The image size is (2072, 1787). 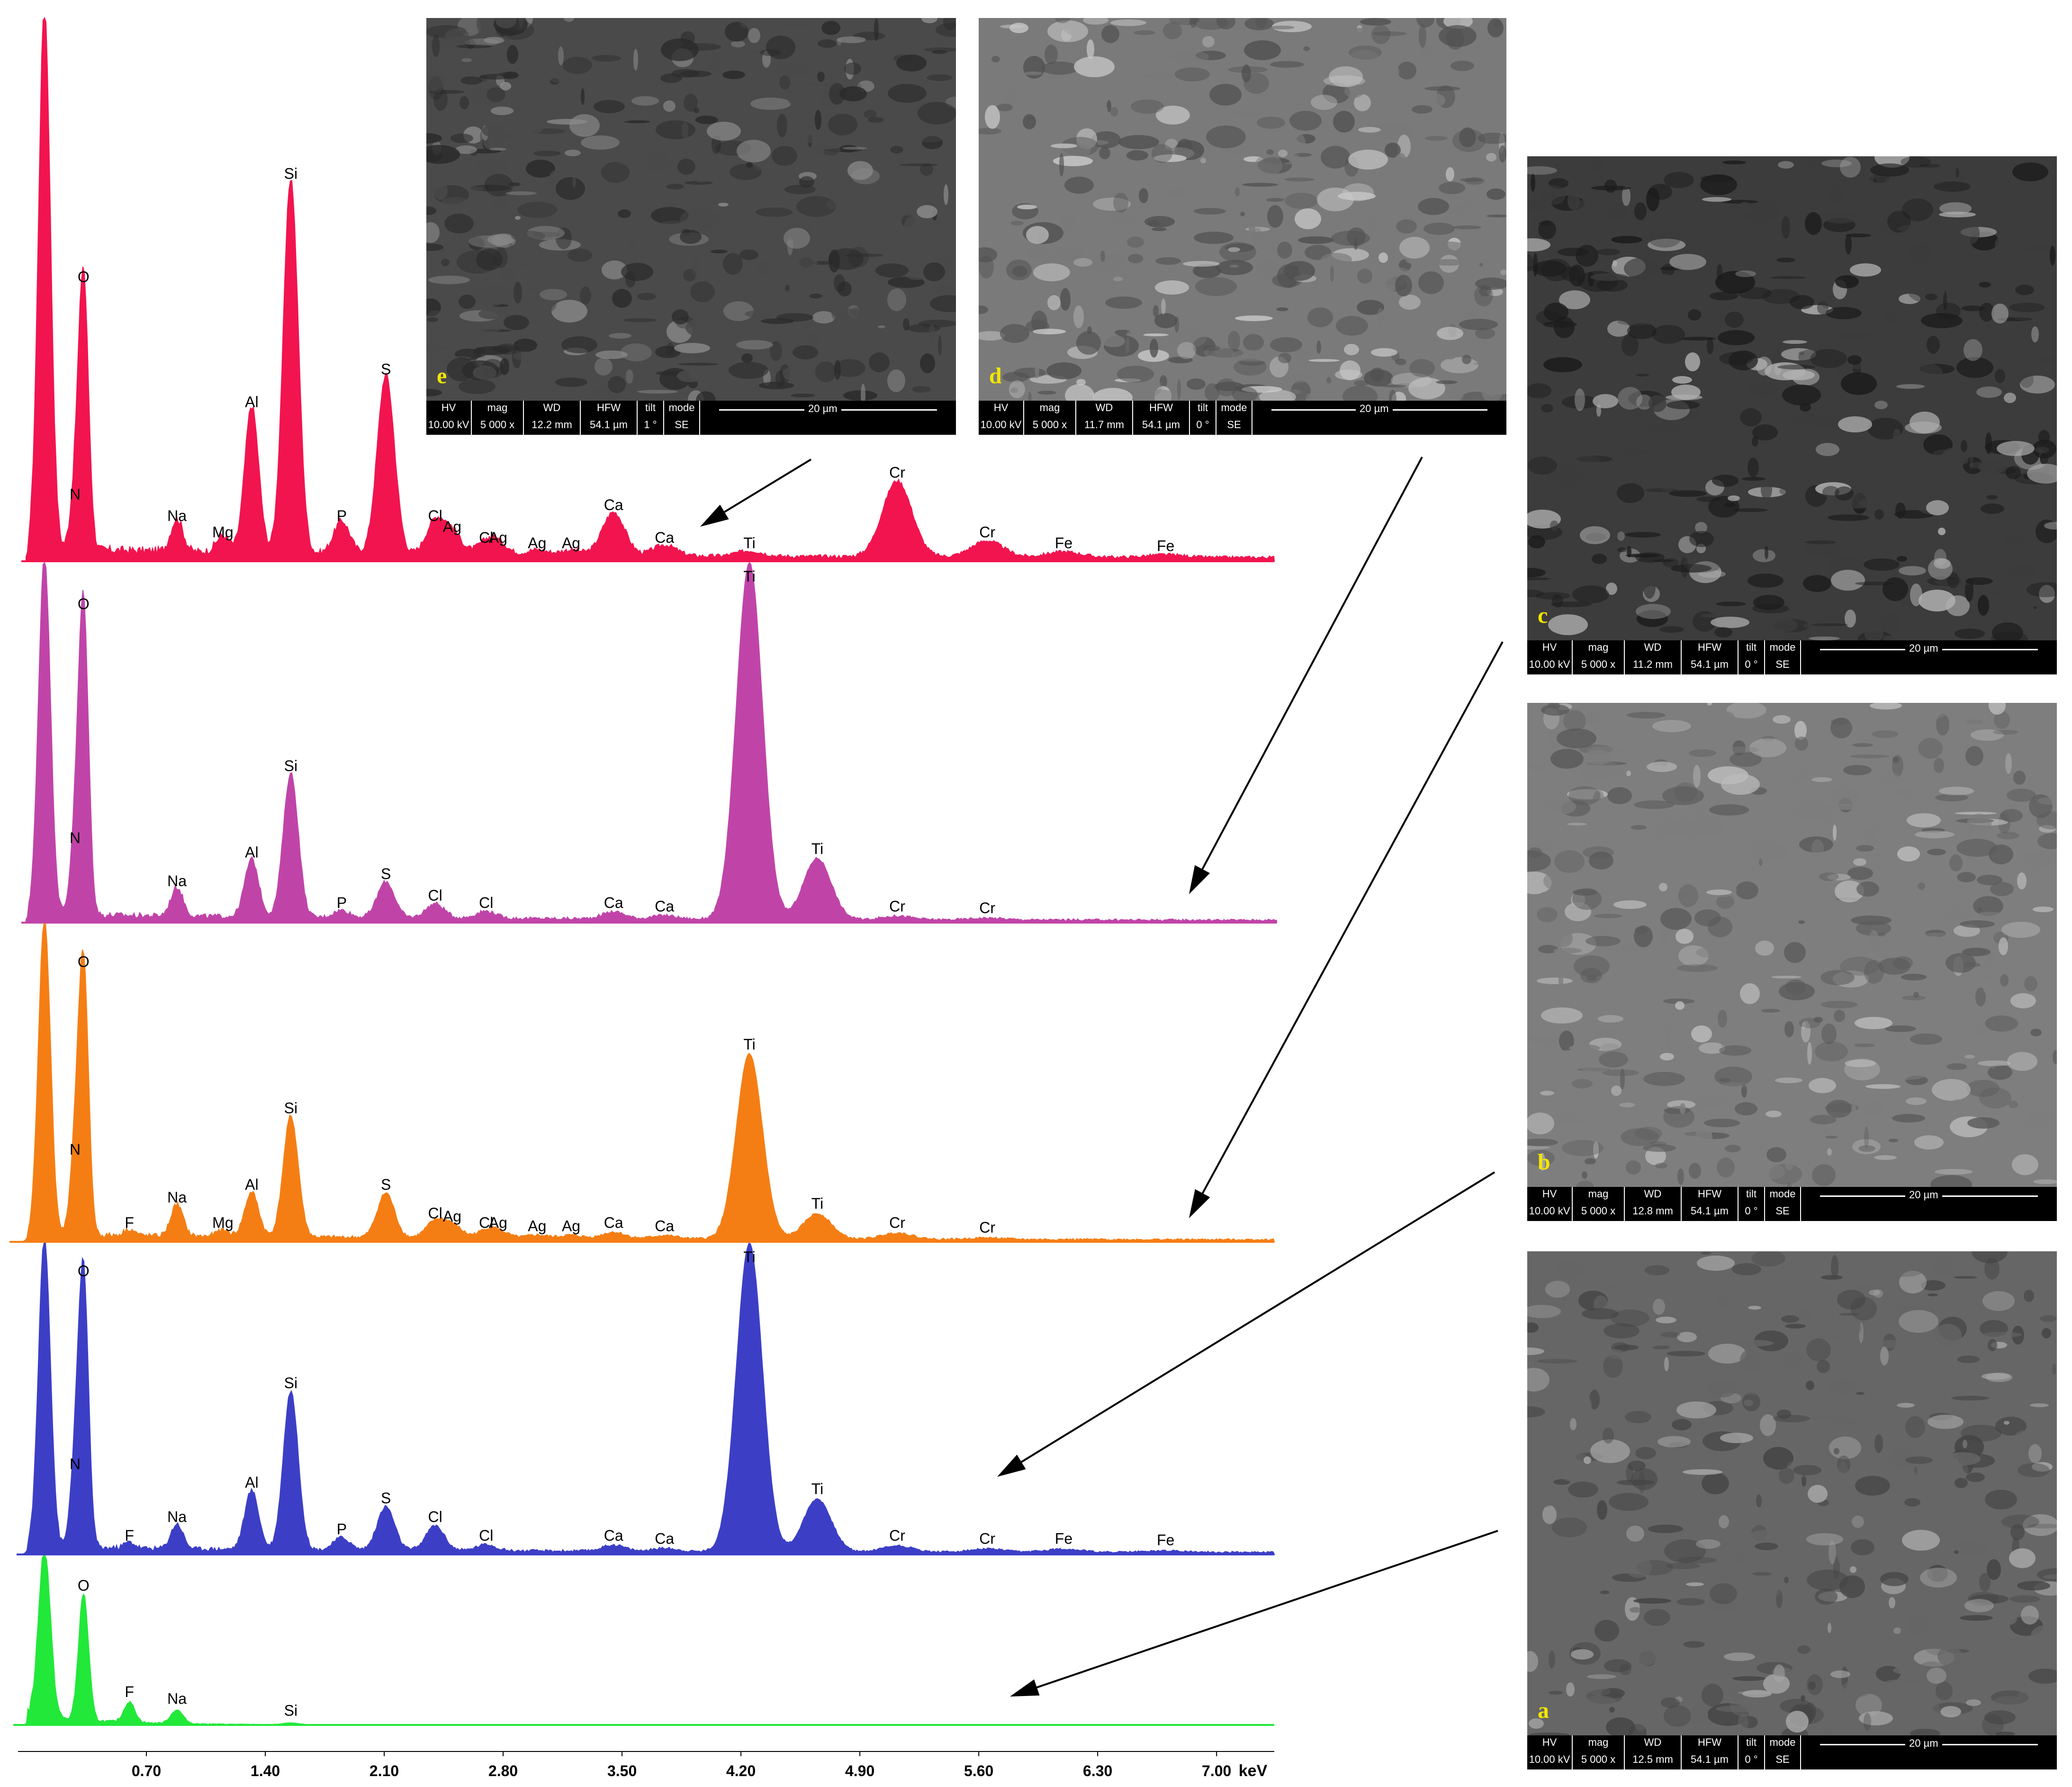 What do you see at coordinates (435, 1517) in the screenshot?
I see `peak-label-b-9: Cl` at bounding box center [435, 1517].